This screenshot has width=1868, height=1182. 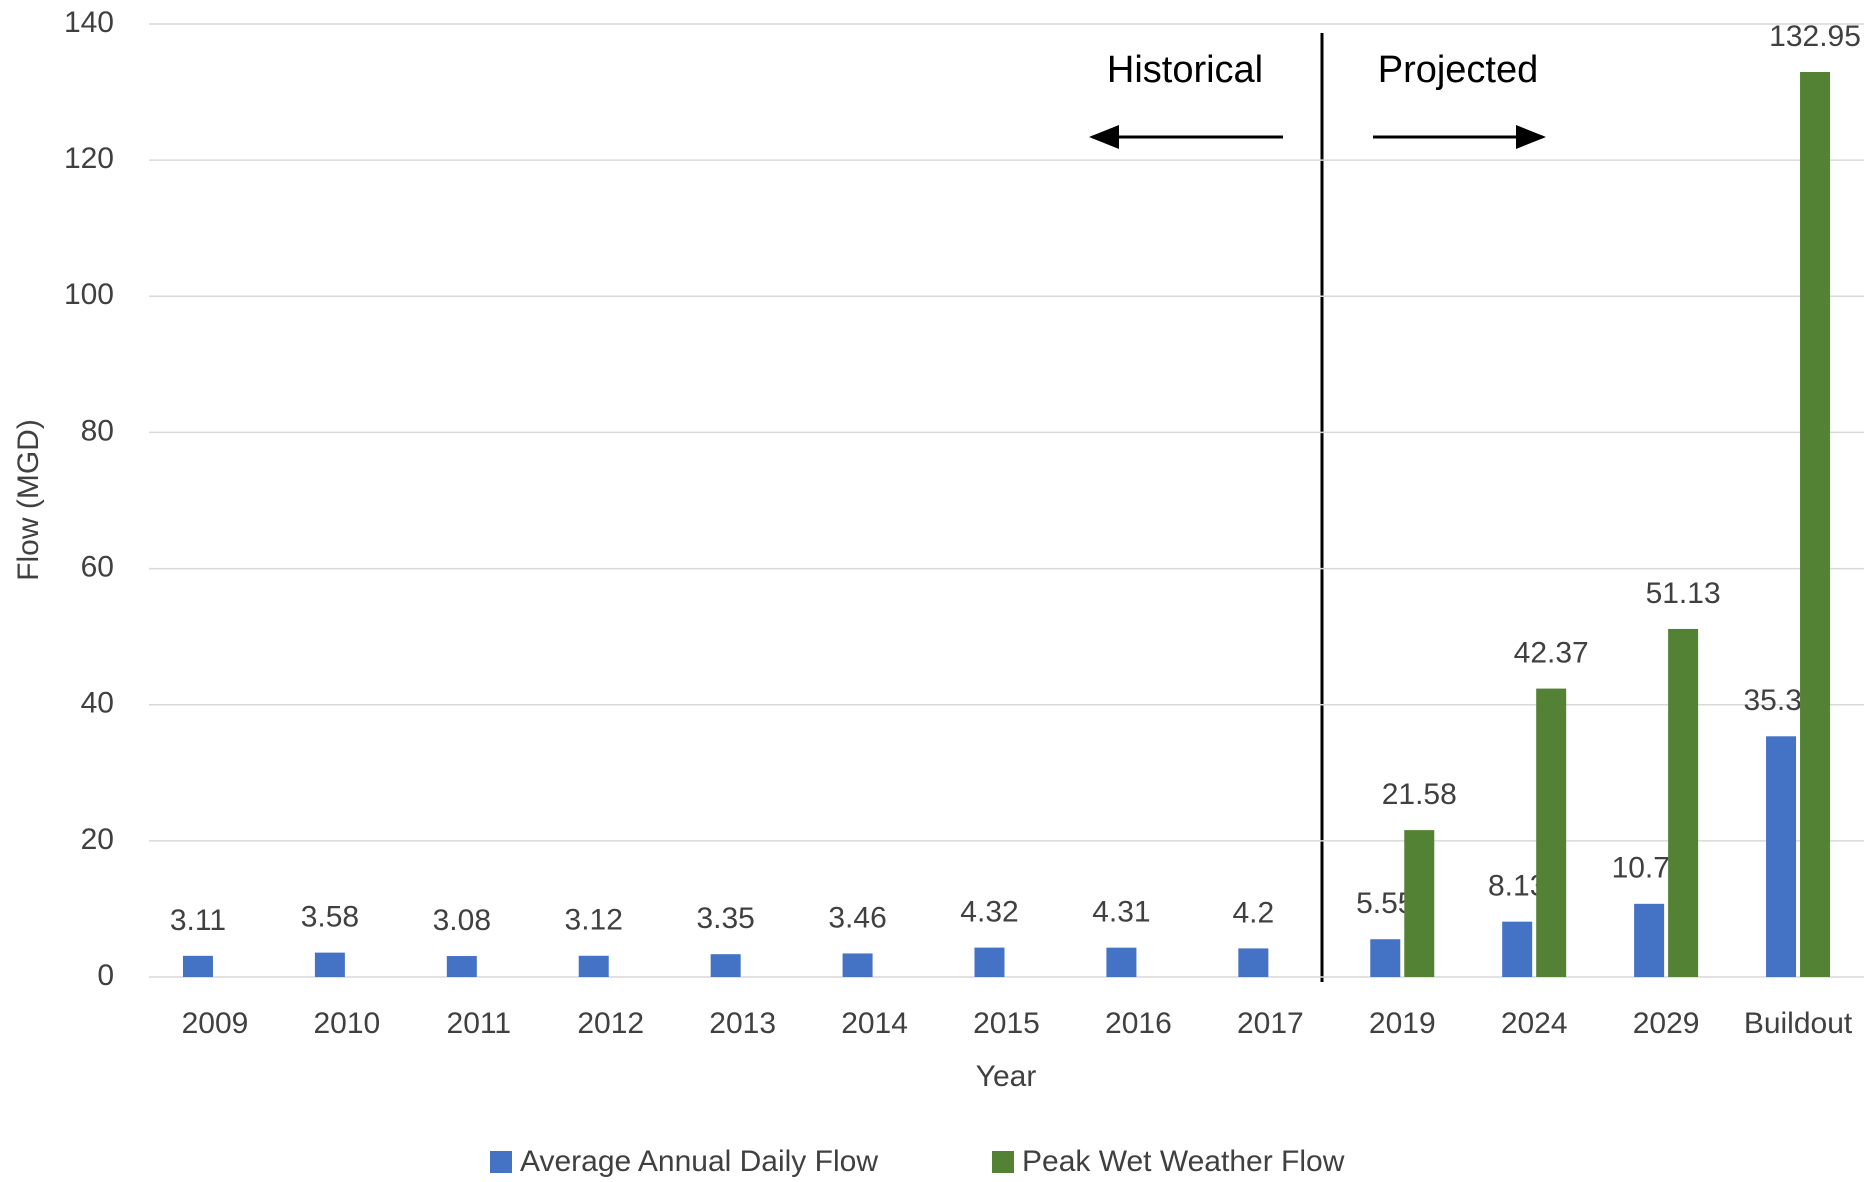 What do you see at coordinates (594, 920) in the screenshot?
I see `data-label: 3.12` at bounding box center [594, 920].